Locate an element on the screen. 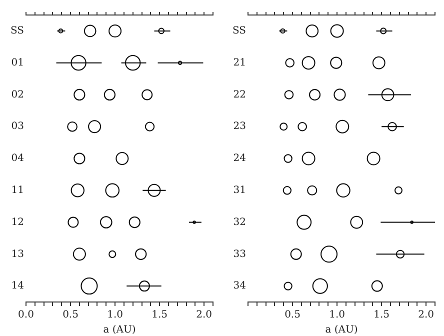 The image size is (444, 336). x-tick-label: 0.0 is located at coordinates (26, 315).